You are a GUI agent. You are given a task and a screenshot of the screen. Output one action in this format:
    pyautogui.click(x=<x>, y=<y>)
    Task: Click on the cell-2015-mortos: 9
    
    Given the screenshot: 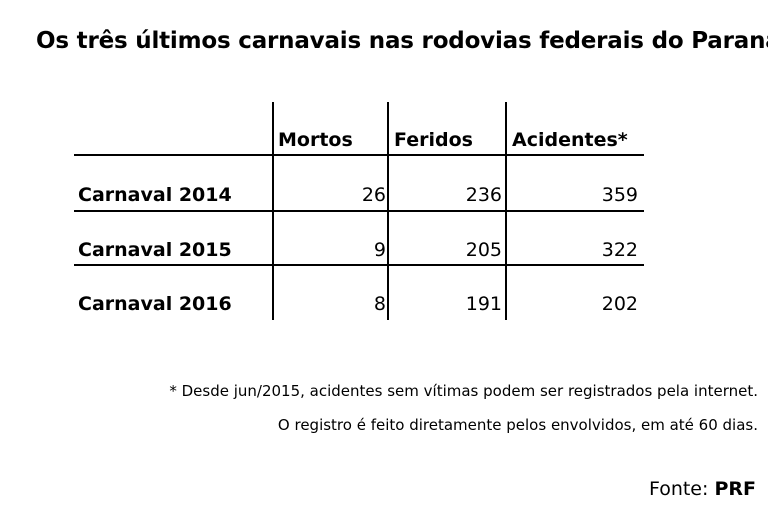 What is the action you would take?
    pyautogui.click(x=379, y=250)
    